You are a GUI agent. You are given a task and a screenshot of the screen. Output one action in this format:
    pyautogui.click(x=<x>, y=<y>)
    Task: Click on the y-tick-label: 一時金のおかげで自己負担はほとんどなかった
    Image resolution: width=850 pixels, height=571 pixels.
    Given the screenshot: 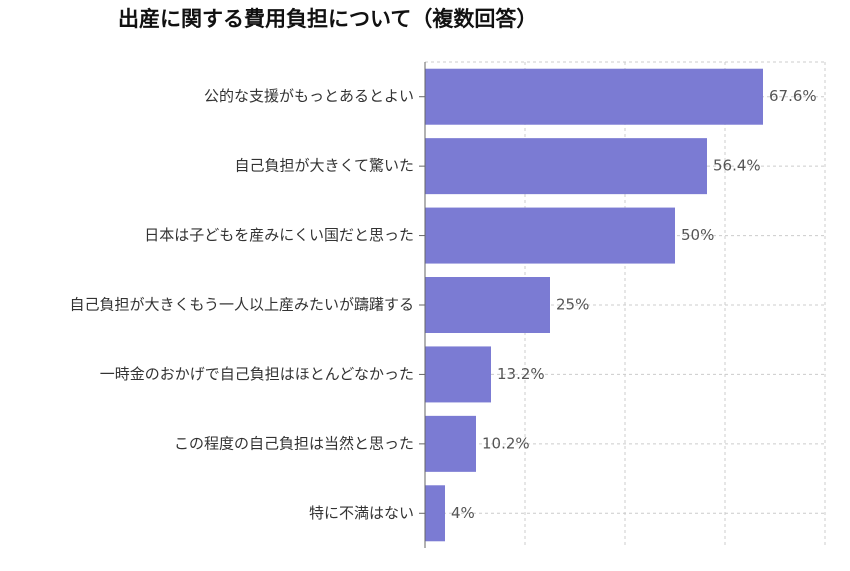 What is the action you would take?
    pyautogui.click(x=257, y=374)
    